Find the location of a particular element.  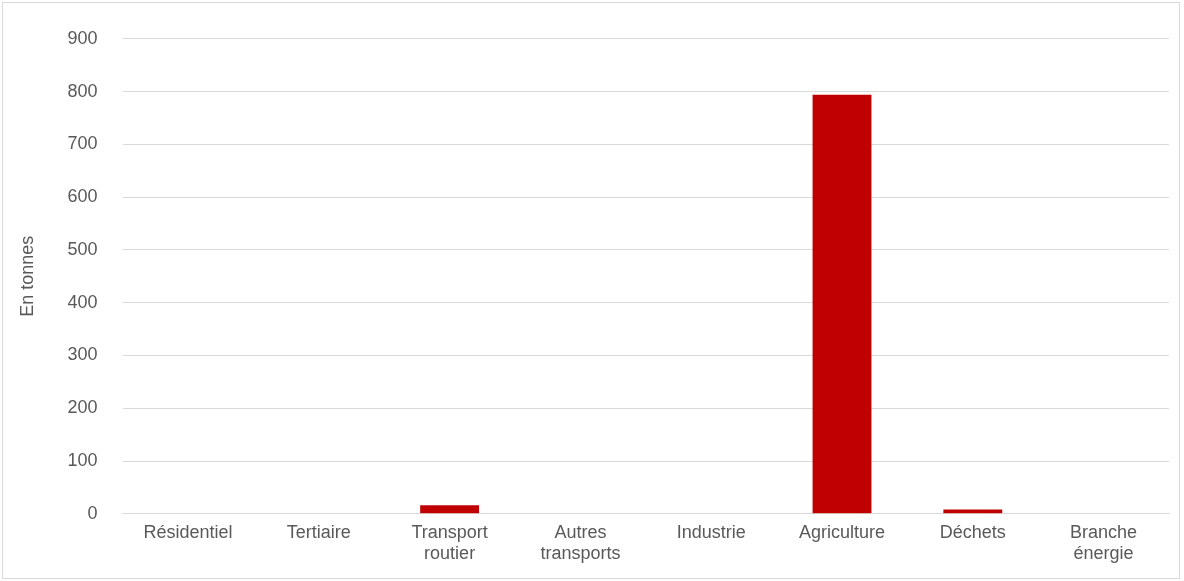

y-tick-label: 300 is located at coordinates (82, 354).